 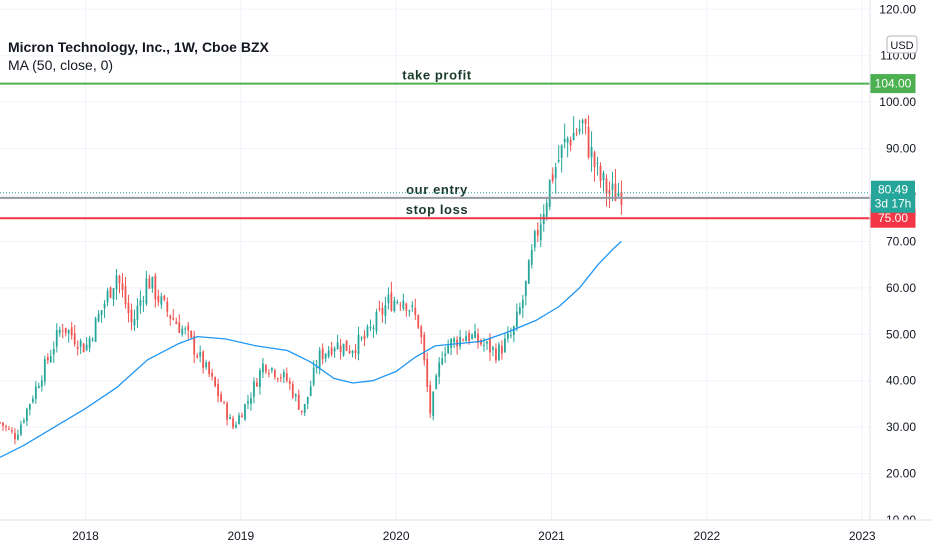 What do you see at coordinates (893, 84) in the screenshot?
I see `axis-tag-value-take-profit: 104.00` at bounding box center [893, 84].